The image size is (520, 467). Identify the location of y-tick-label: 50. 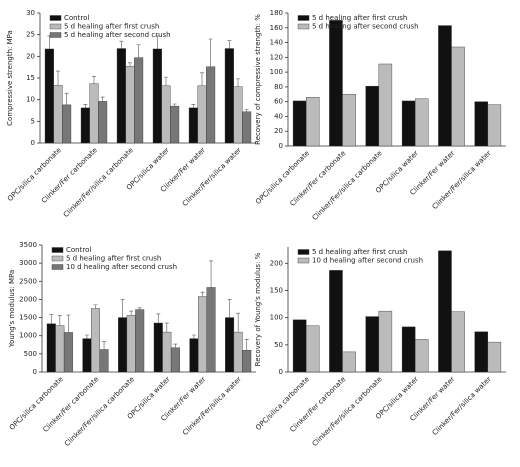
(278, 345).